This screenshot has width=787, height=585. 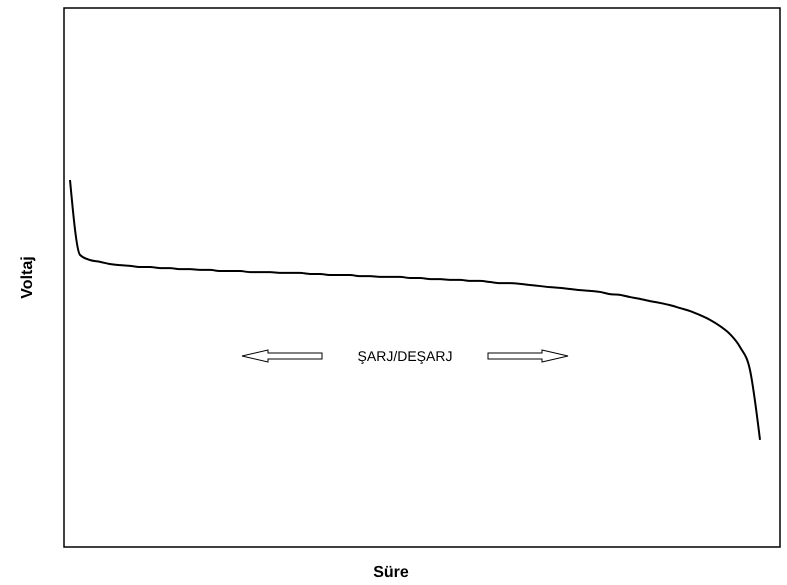 I want to click on x-axis-title: Süre, so click(x=391, y=572).